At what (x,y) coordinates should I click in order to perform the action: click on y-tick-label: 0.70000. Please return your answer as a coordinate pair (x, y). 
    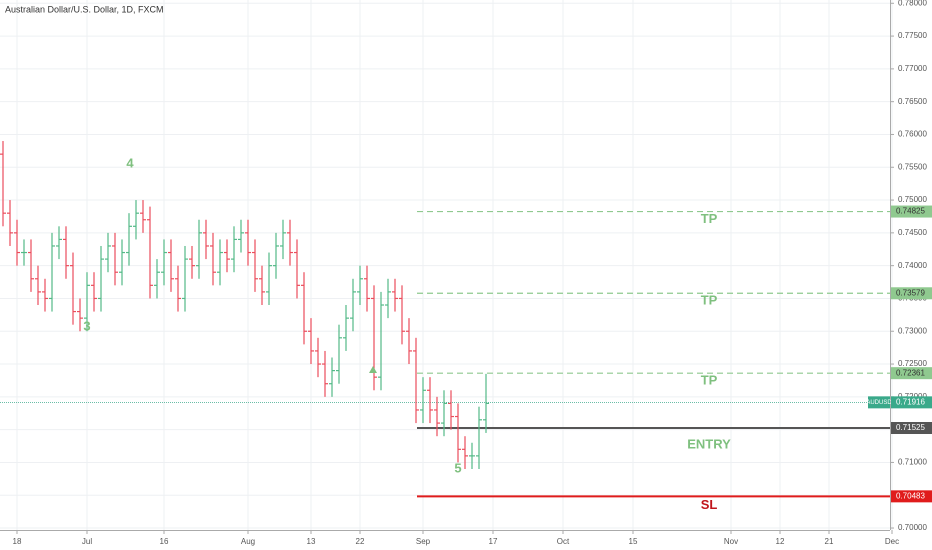
    Looking at the image, I should click on (912, 527).